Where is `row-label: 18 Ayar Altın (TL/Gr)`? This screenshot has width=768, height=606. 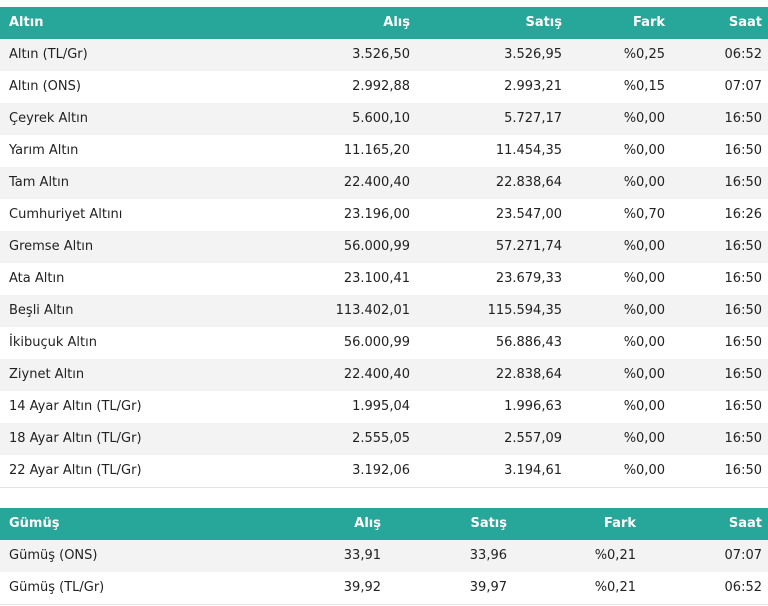
row-label: 18 Ayar Altın (TL/Gr) is located at coordinates (75, 438).